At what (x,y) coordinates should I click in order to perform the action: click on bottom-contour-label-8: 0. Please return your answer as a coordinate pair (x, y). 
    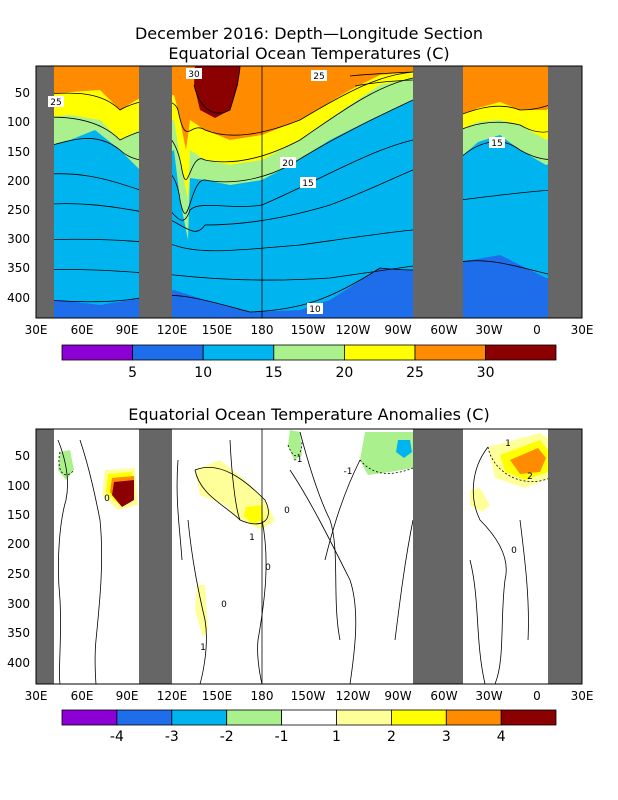
    Looking at the image, I should click on (268, 568).